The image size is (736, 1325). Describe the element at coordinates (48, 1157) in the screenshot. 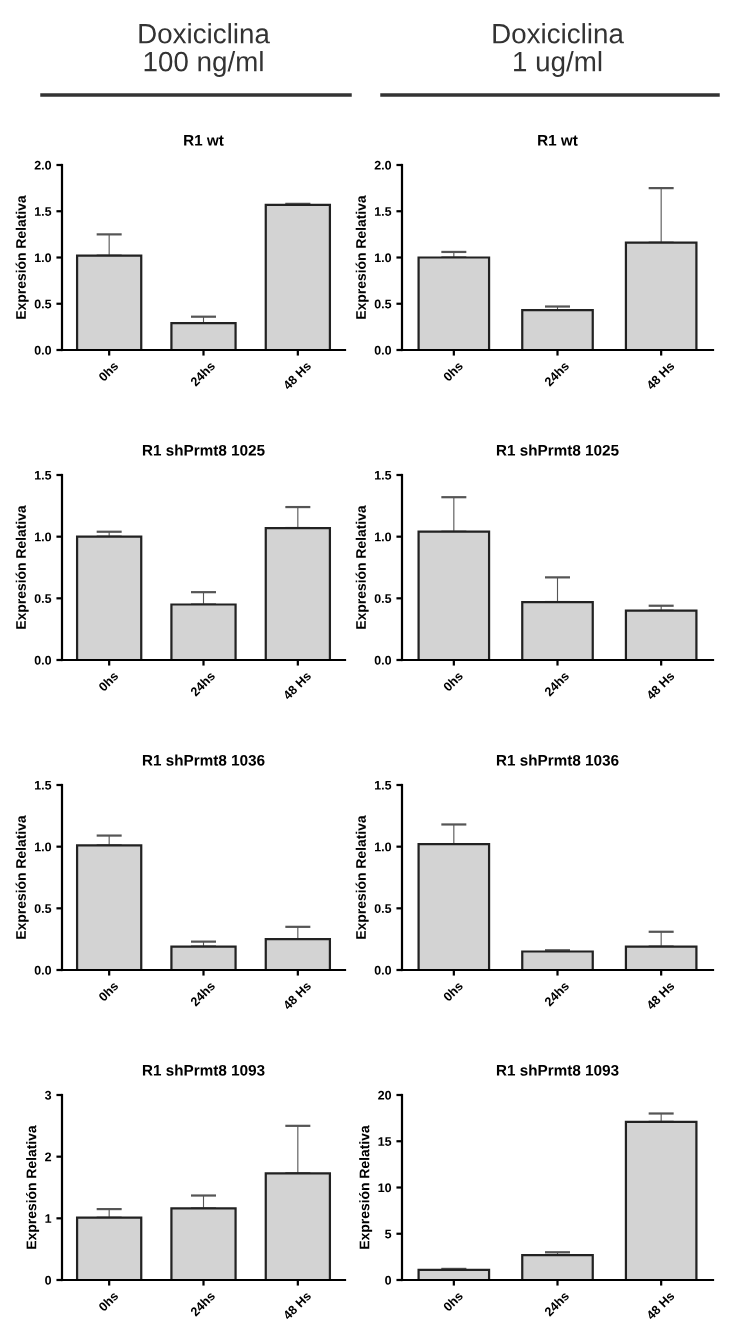

I see `y-tick-label: 2` at that location.